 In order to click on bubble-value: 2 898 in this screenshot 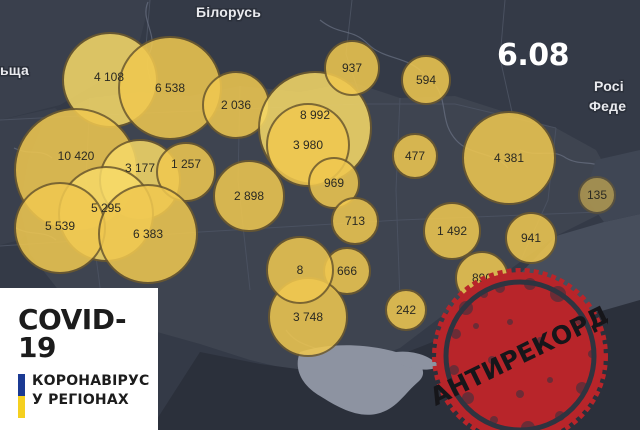, I will do `click(249, 196)`.